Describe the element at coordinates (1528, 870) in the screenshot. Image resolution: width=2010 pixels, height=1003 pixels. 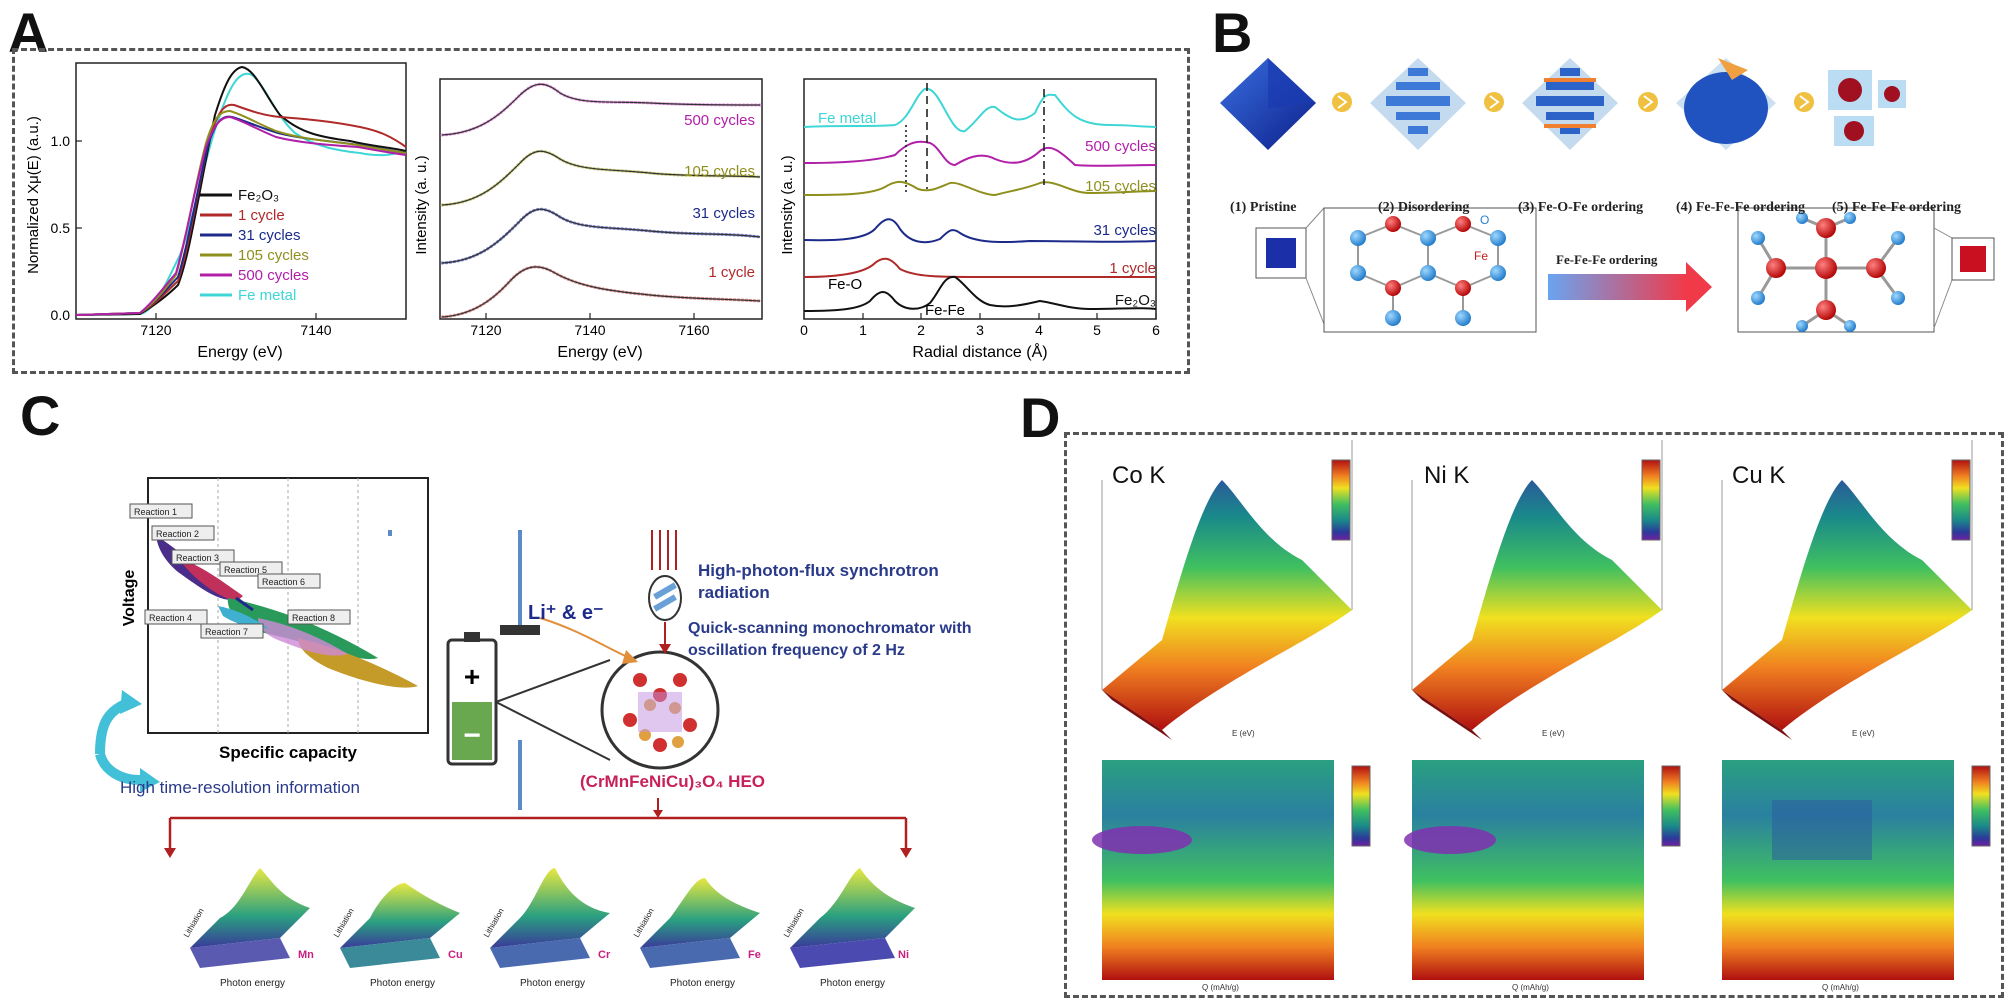
I see `ni-k-map` at that location.